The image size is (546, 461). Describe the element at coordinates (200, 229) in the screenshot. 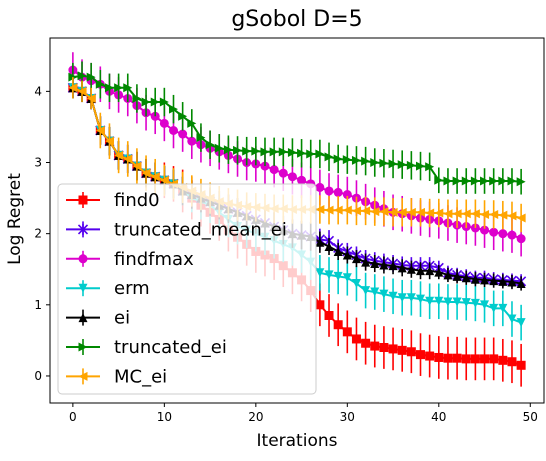

I see `legend-label: truncated_mean_ei` at that location.